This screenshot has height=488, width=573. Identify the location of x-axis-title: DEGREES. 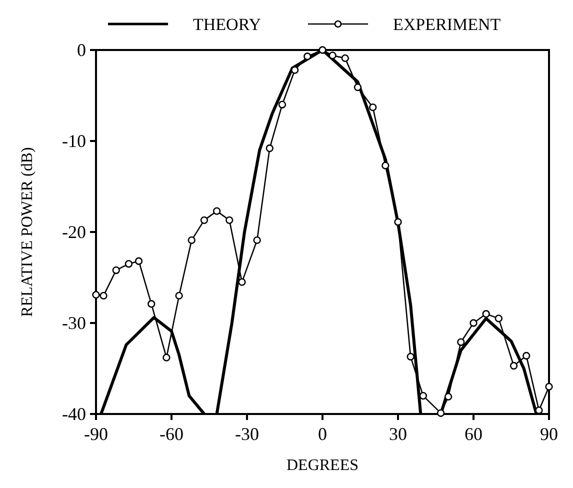
(322, 465).